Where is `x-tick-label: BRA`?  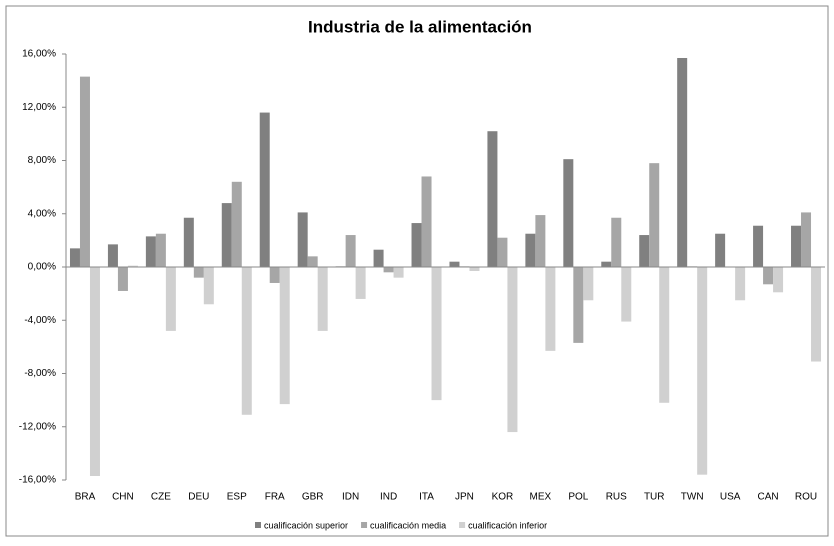
x-tick-label: BRA is located at coordinates (85, 497).